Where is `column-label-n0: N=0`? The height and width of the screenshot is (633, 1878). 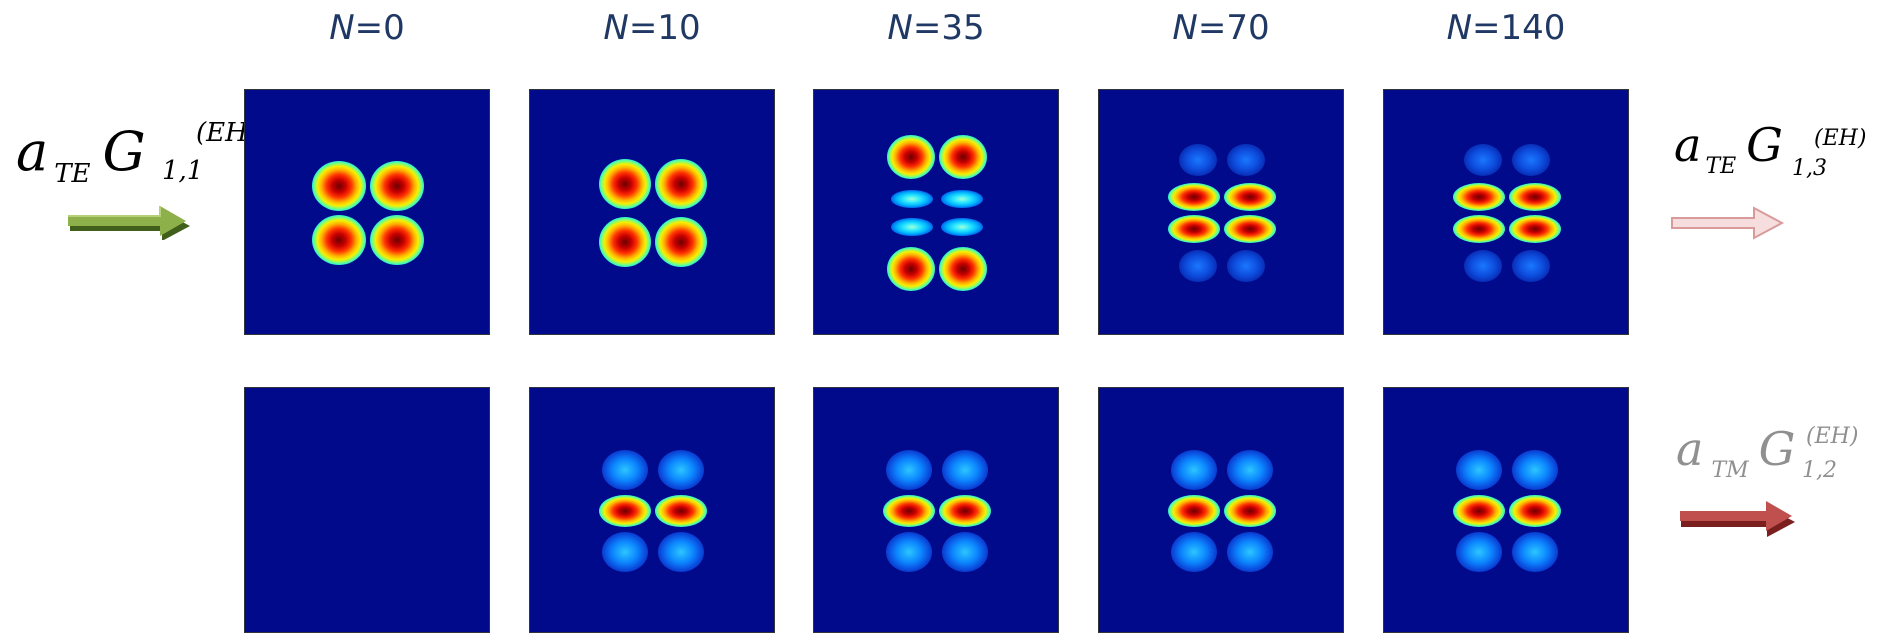 column-label-n0: N=0 is located at coordinates (367, 28).